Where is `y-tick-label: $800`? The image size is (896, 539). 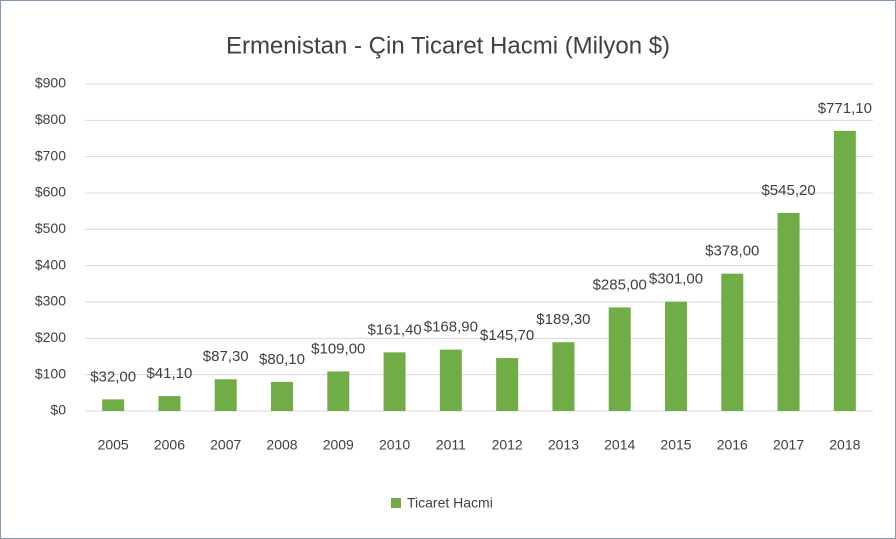
y-tick-label: $800 is located at coordinates (50, 119).